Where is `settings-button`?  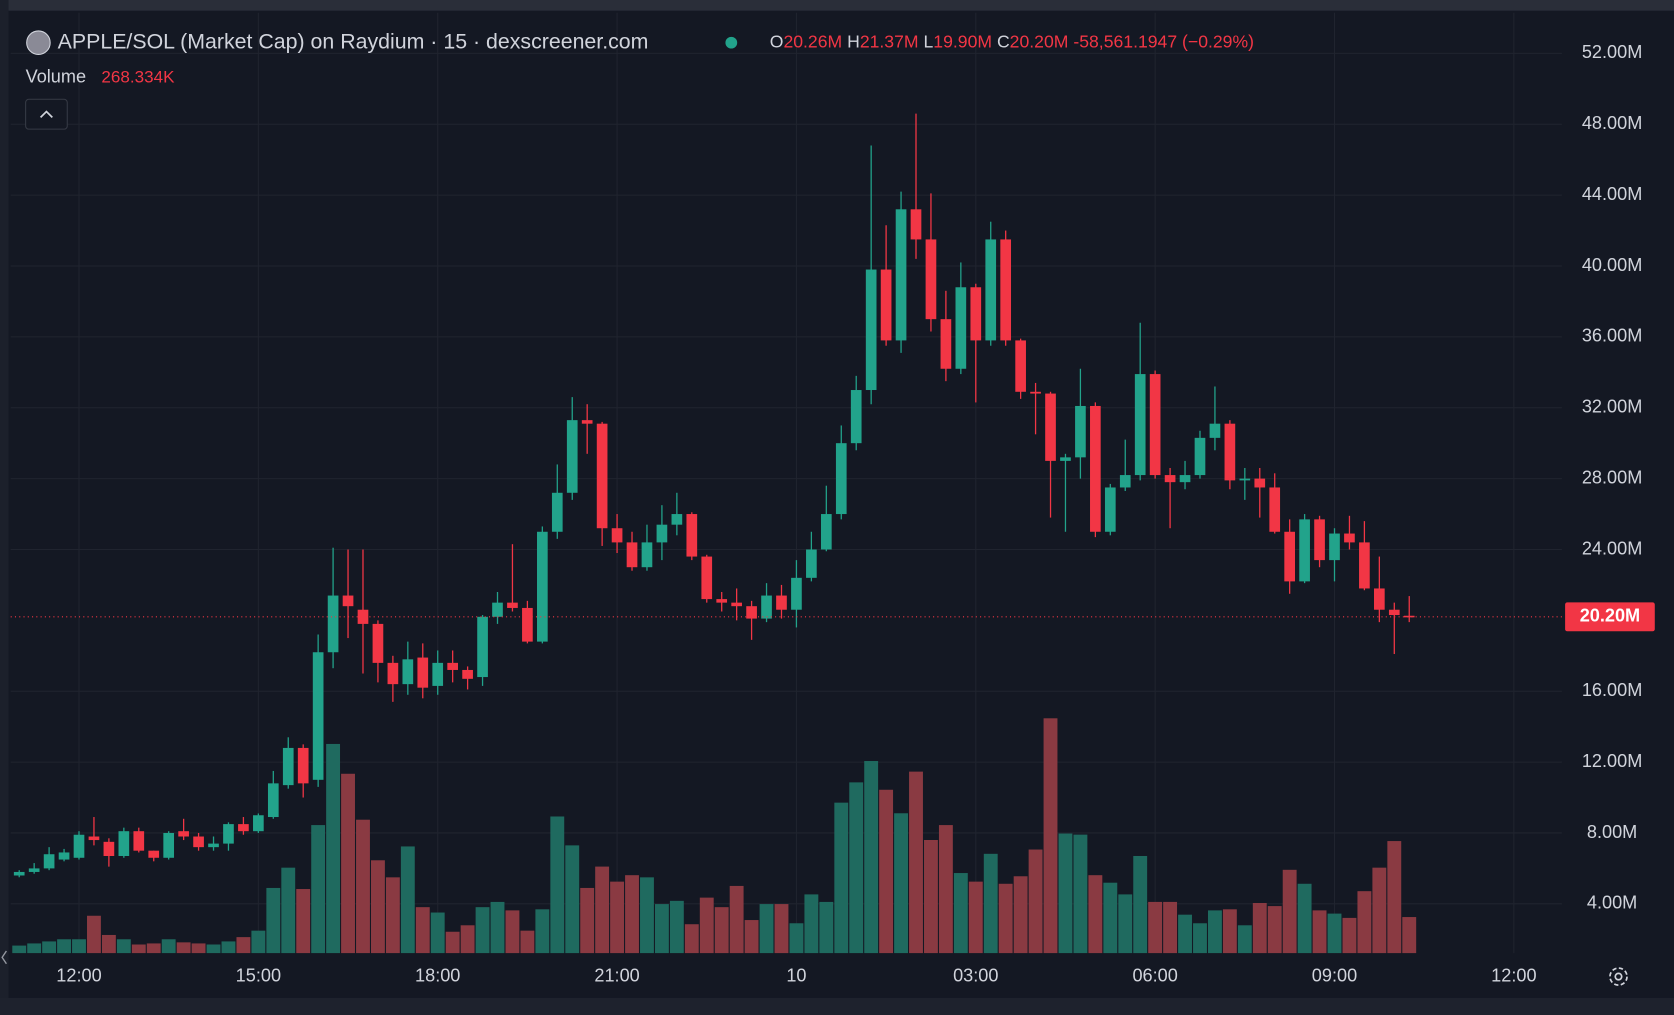 settings-button is located at coordinates (1618, 976).